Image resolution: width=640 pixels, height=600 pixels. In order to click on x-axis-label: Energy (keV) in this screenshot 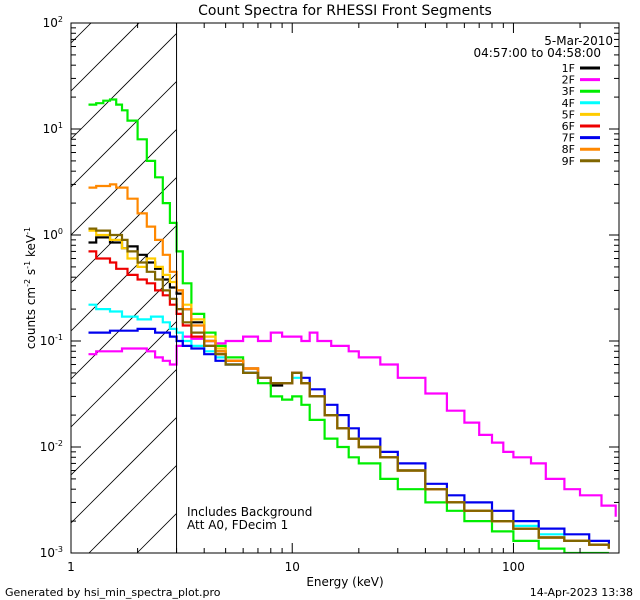, I will do `click(344, 582)`.